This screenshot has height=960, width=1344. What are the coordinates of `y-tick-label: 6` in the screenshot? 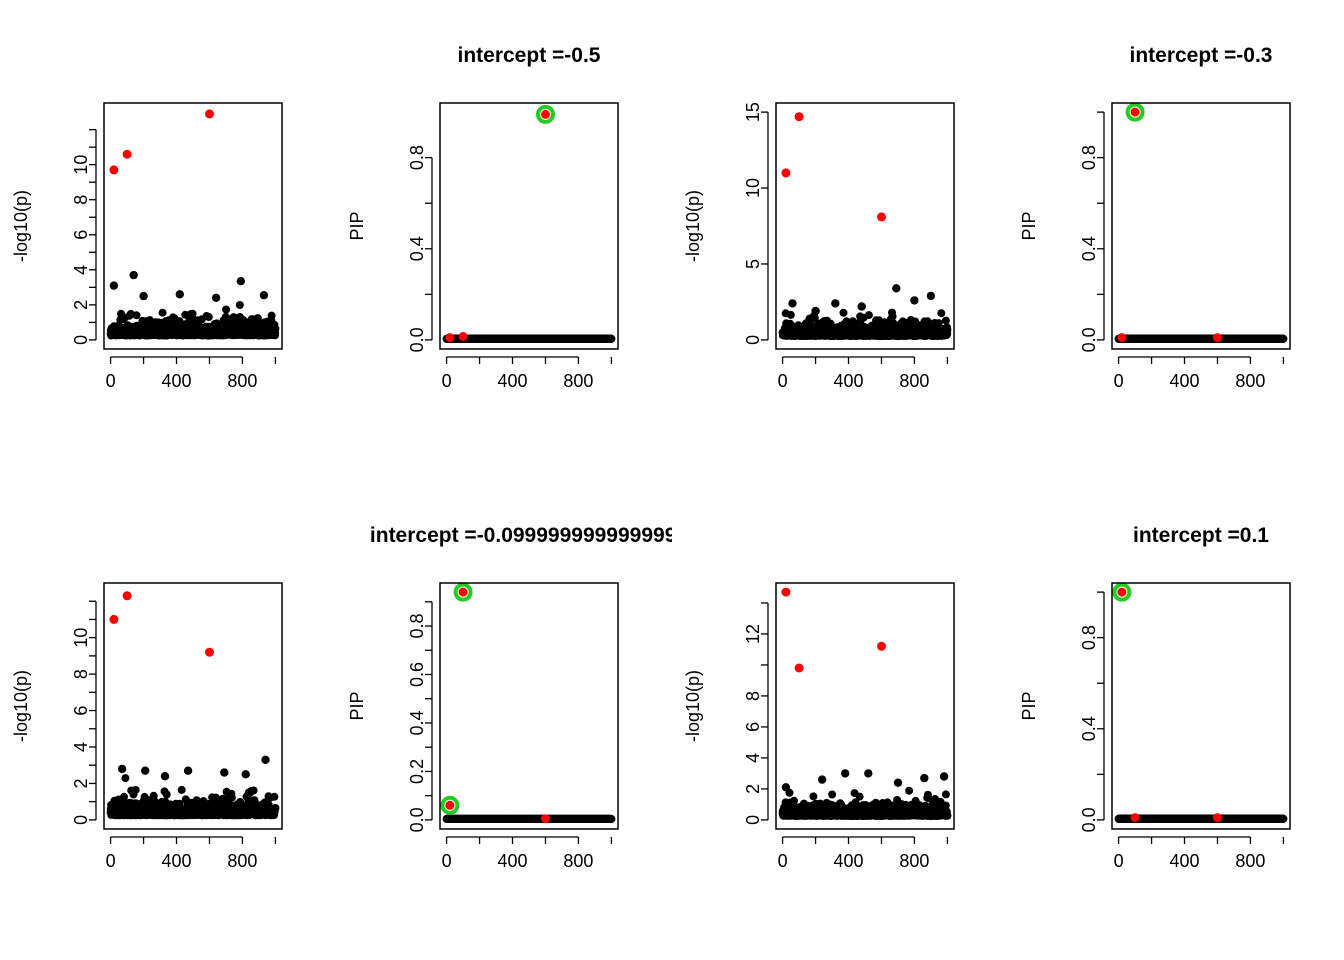 It's located at (81, 235).